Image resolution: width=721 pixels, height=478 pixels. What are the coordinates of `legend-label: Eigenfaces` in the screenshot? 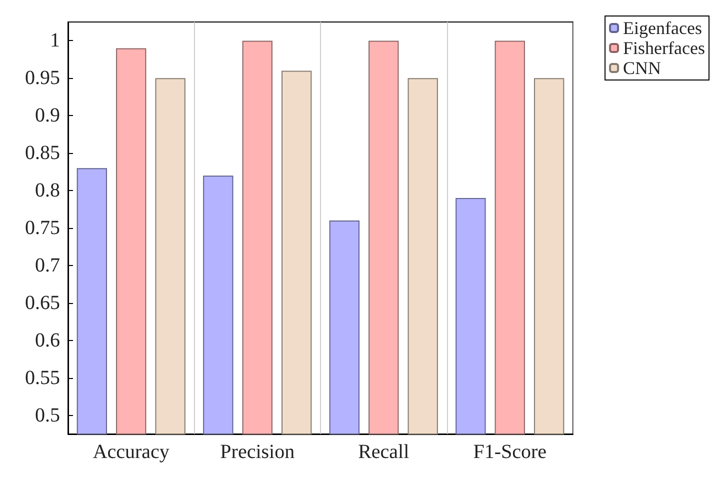 It's located at (662, 28).